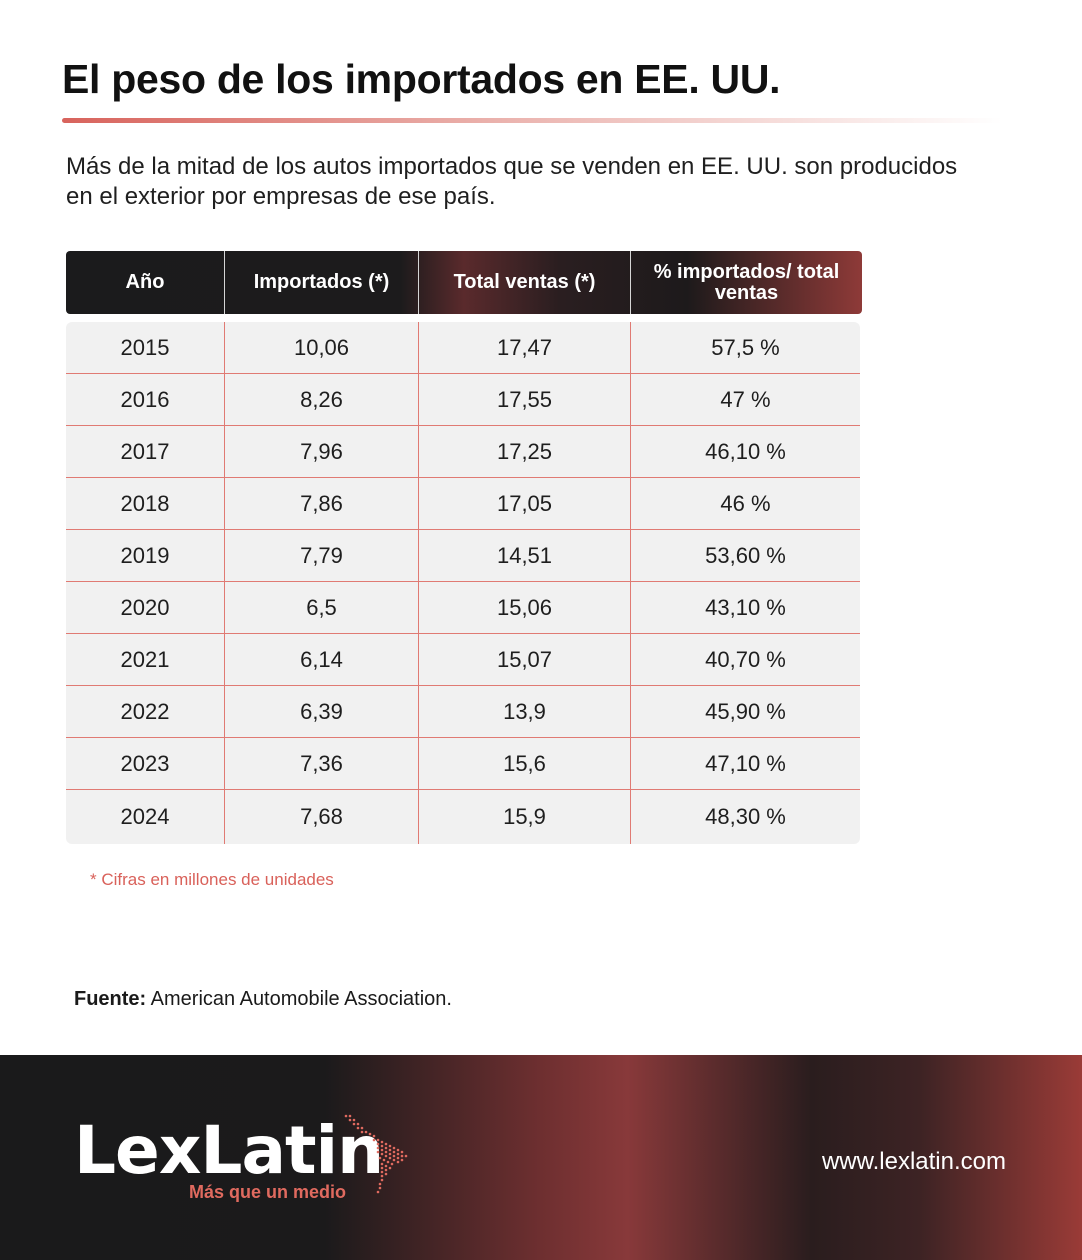 This screenshot has width=1082, height=1260. Describe the element at coordinates (745, 451) in the screenshot. I see `cell-import-share: 46,10 %` at that location.